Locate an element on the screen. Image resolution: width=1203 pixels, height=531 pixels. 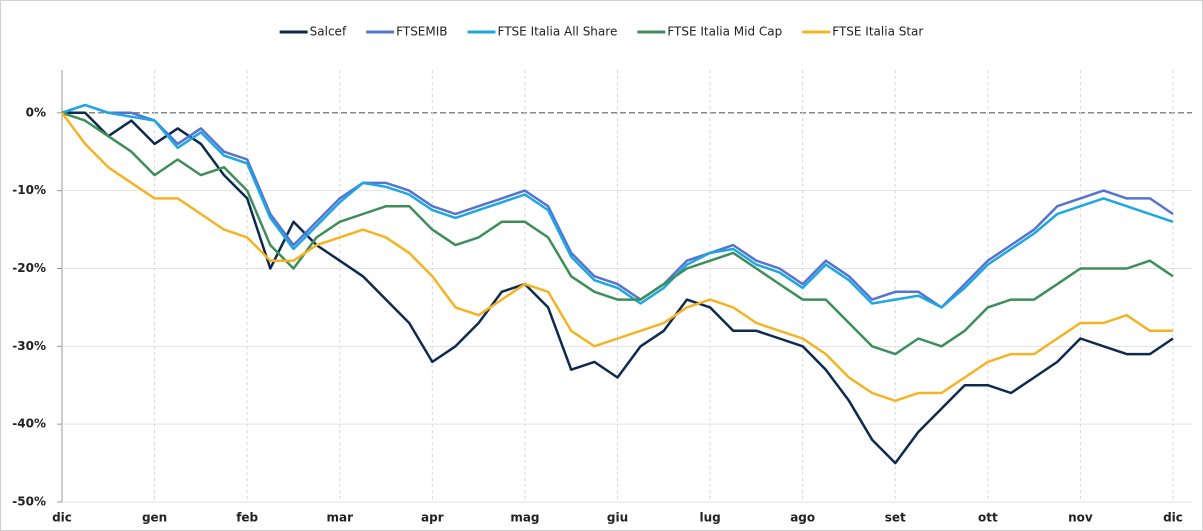
x-tick-label: ago is located at coordinates (802, 518).